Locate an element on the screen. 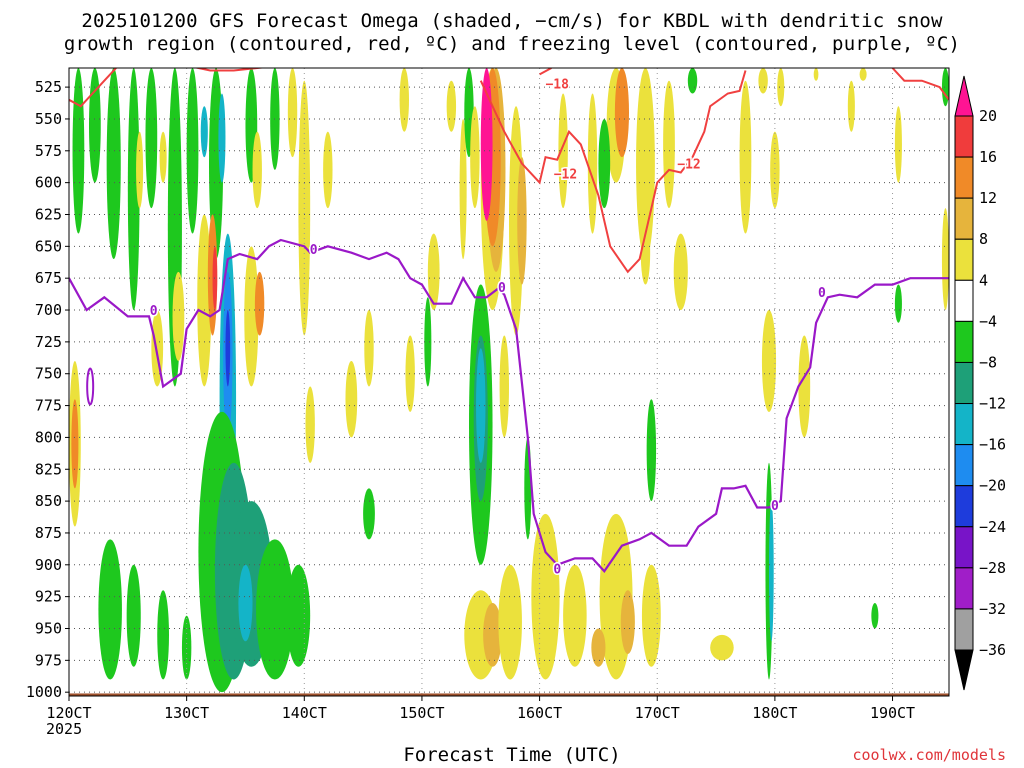 The width and height of the screenshot is (1024, 768). y-tick-label: 675 is located at coordinates (48, 278).